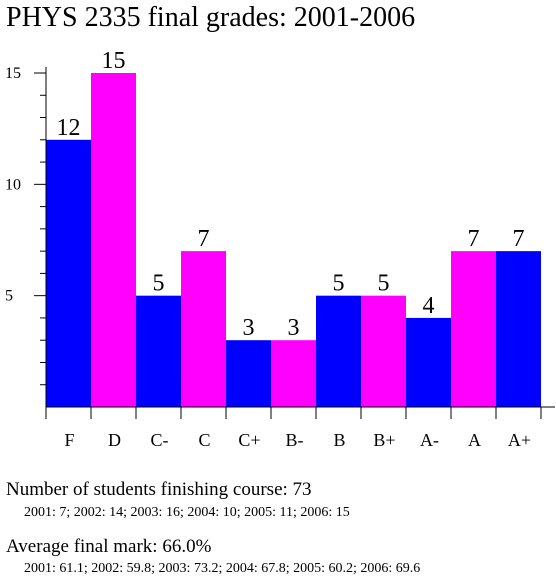  What do you see at coordinates (203, 329) in the screenshot?
I see `bar-C` at bounding box center [203, 329].